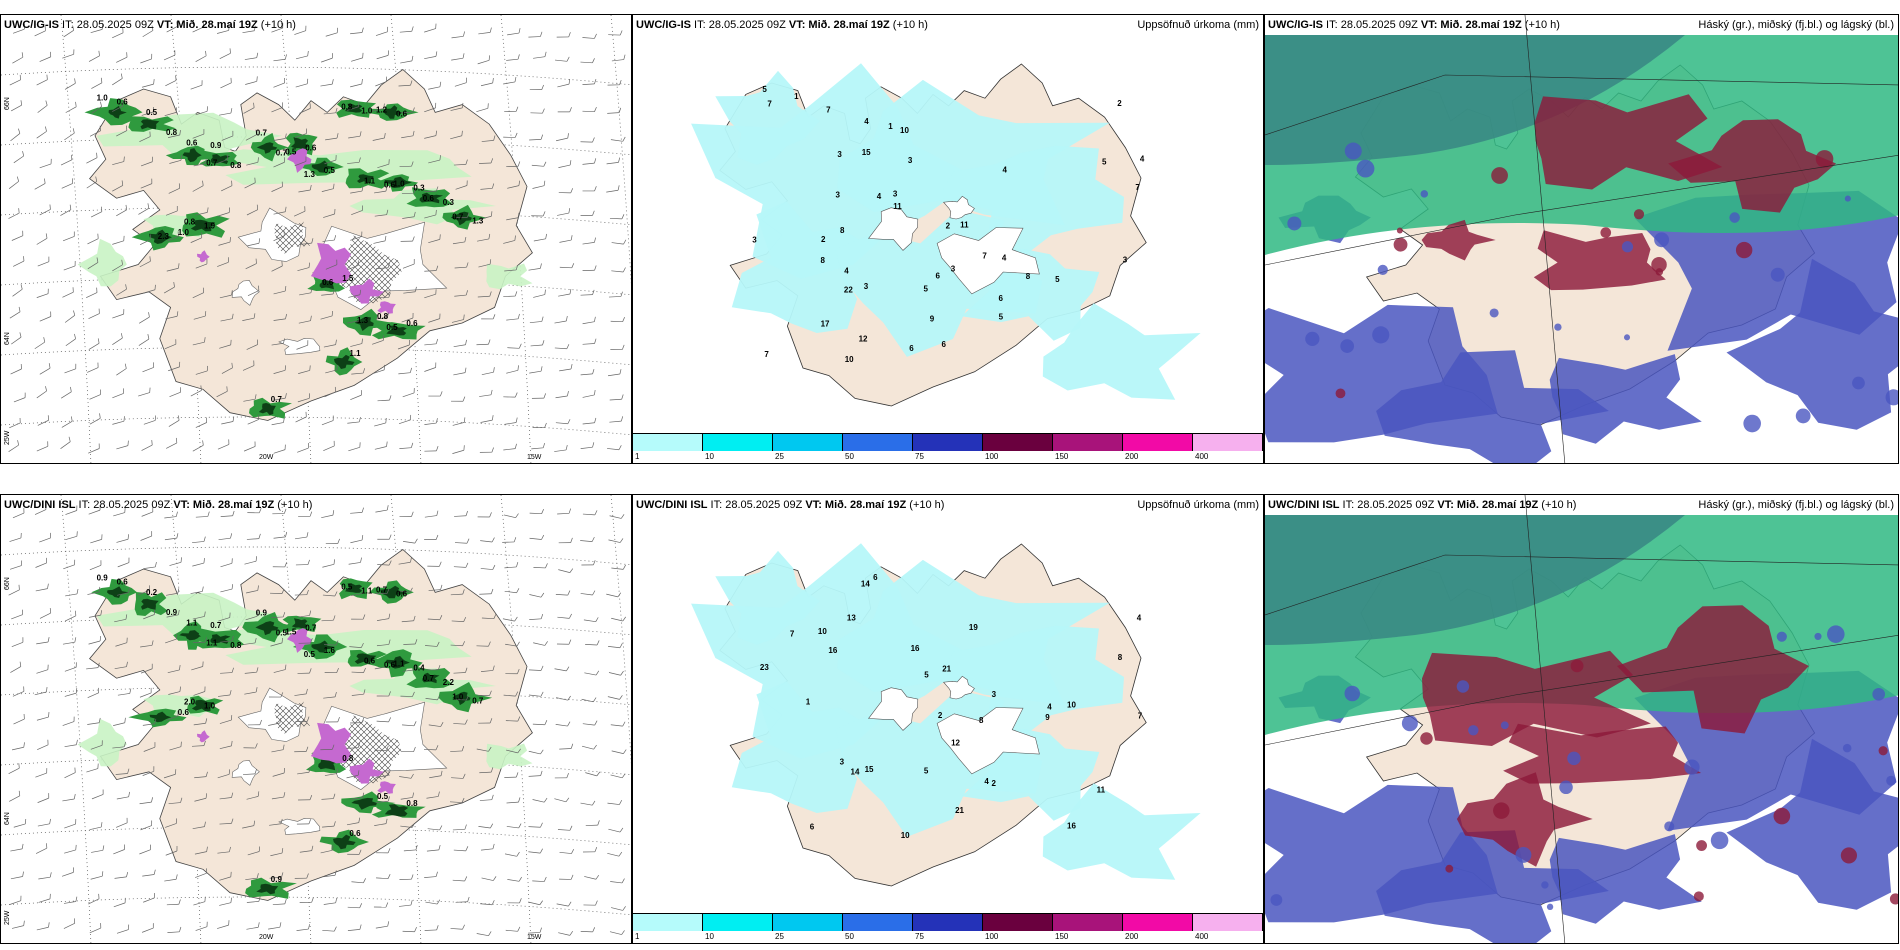  Describe the element at coordinates (534, 937) in the screenshot. I see `longitude-label: 15W` at that location.